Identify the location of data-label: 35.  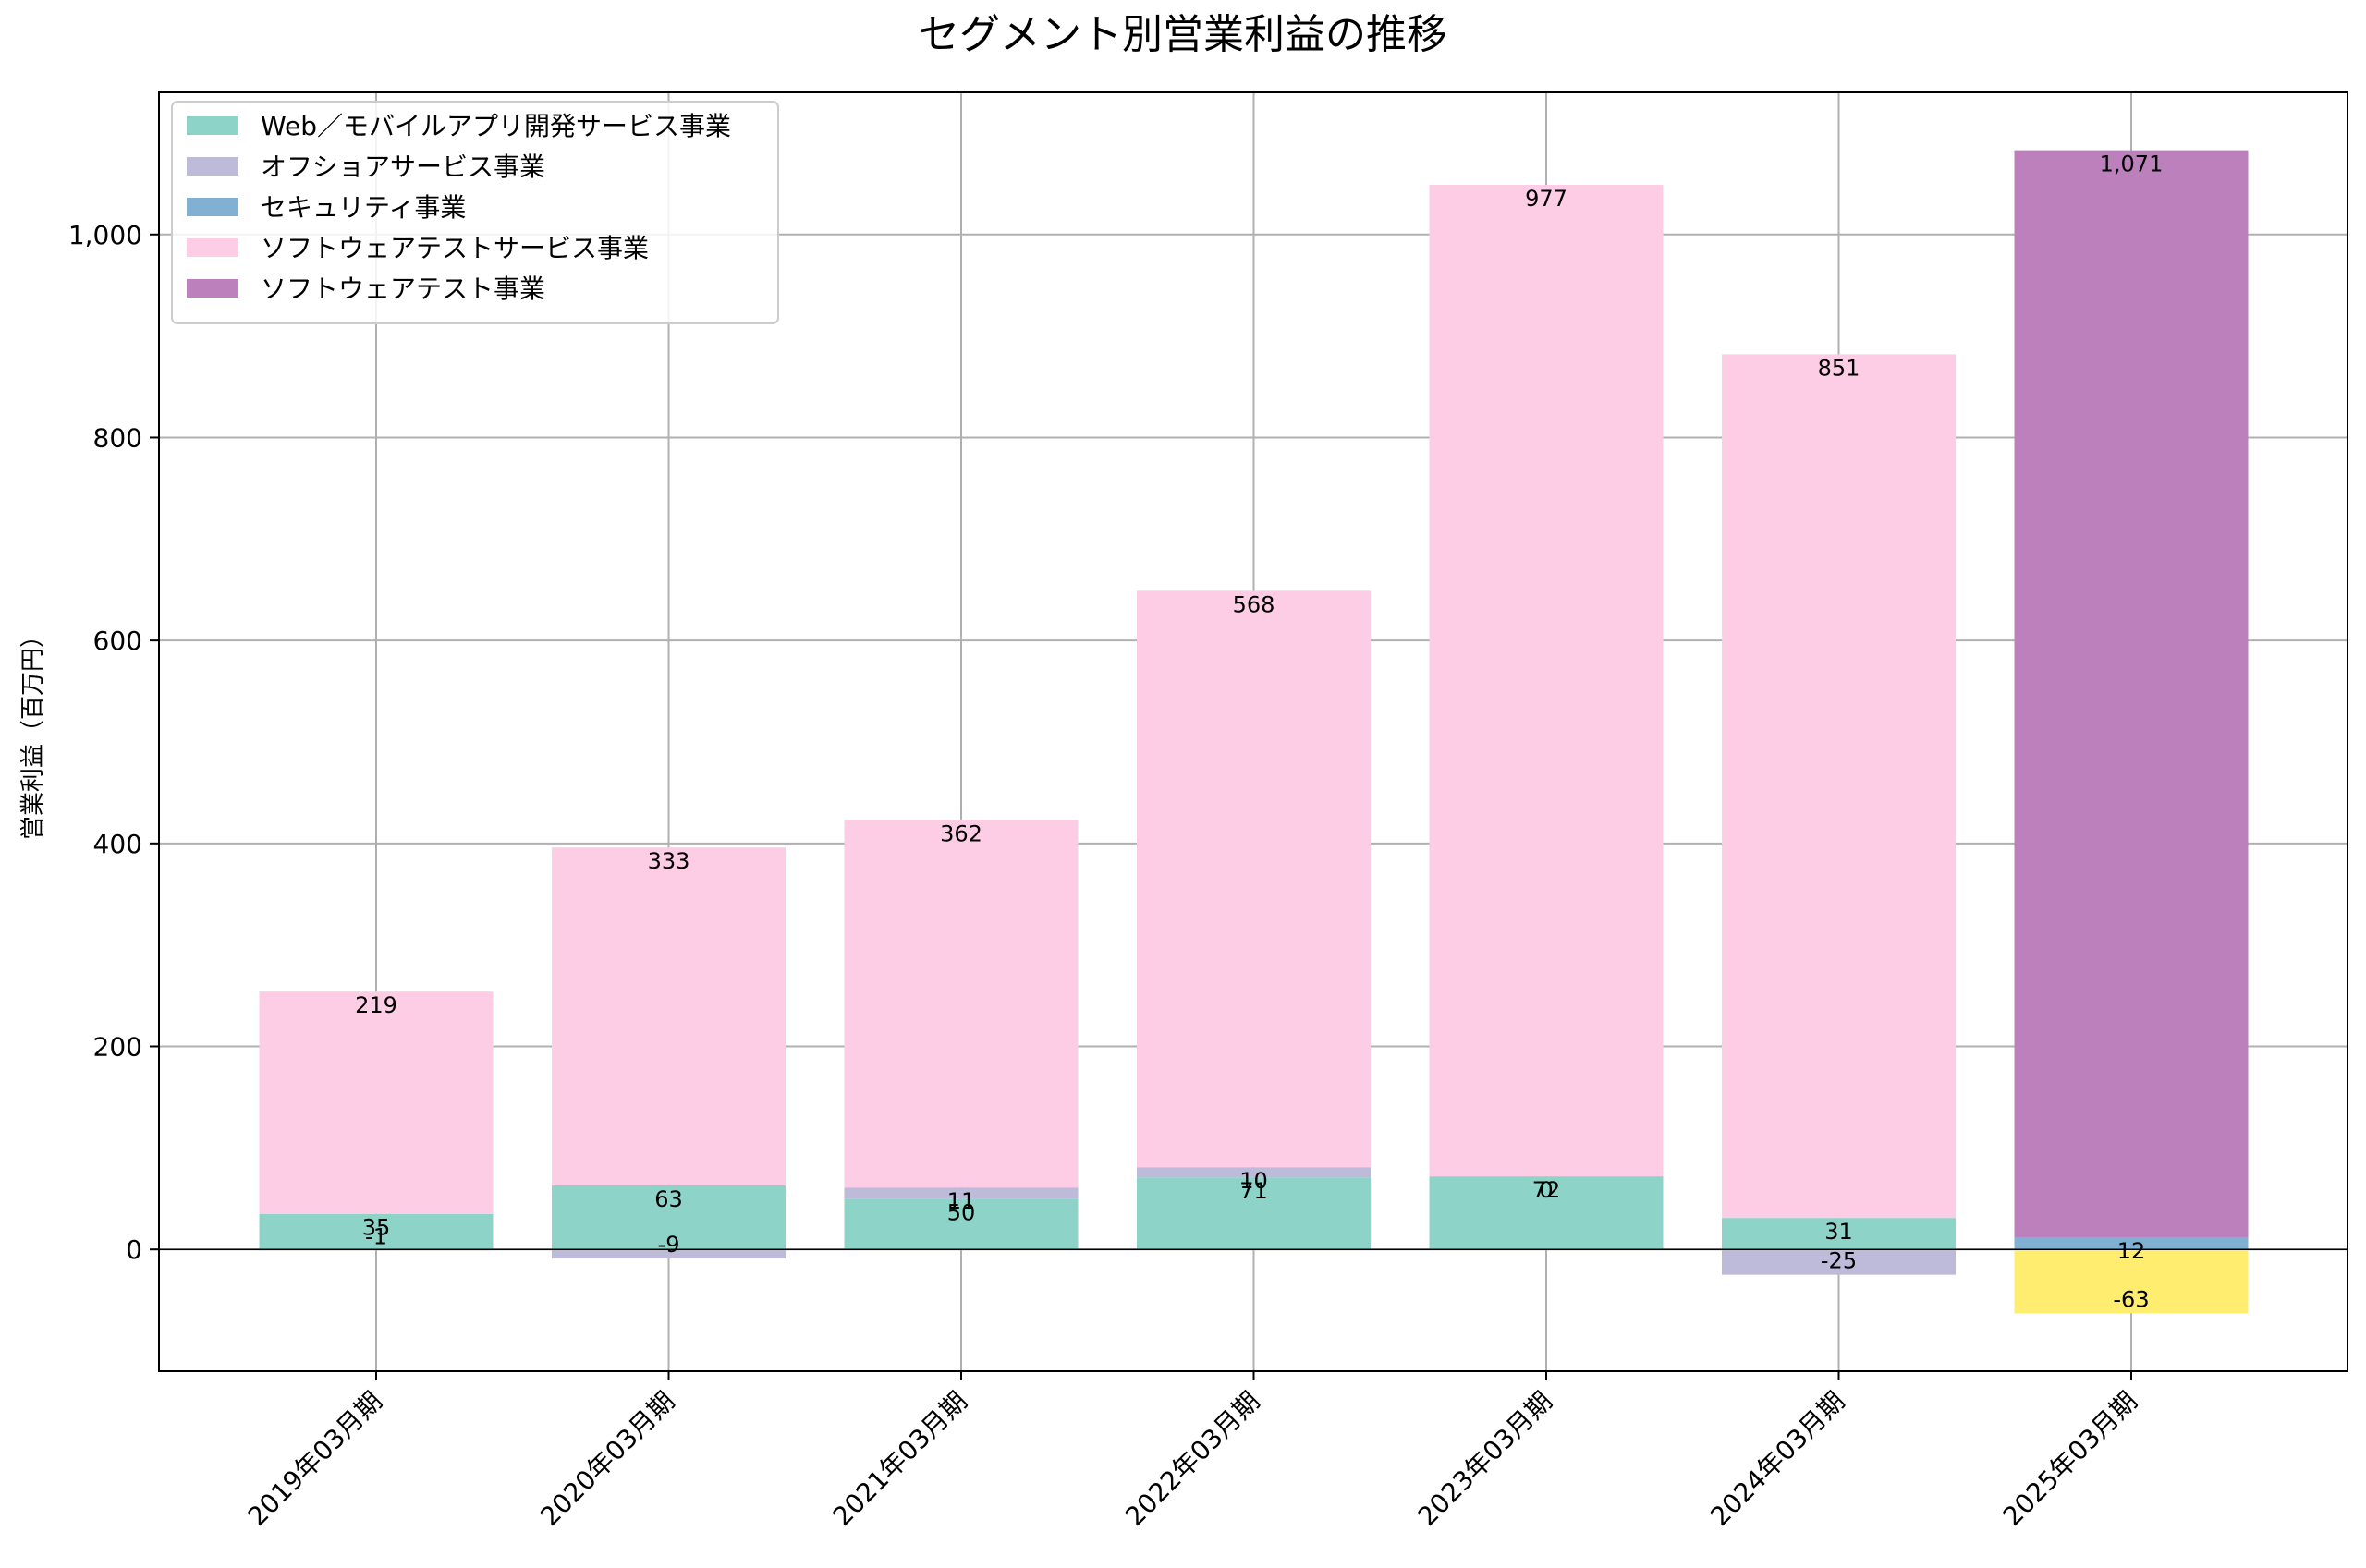
(376, 1228).